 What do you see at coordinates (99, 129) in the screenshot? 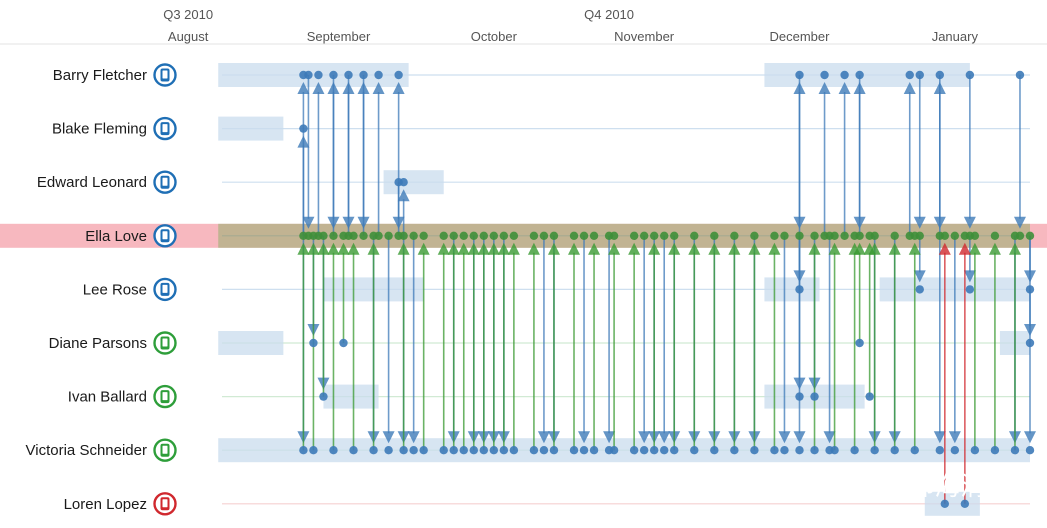
I see `person-label-blake-fleming: Blake Fleming` at bounding box center [99, 129].